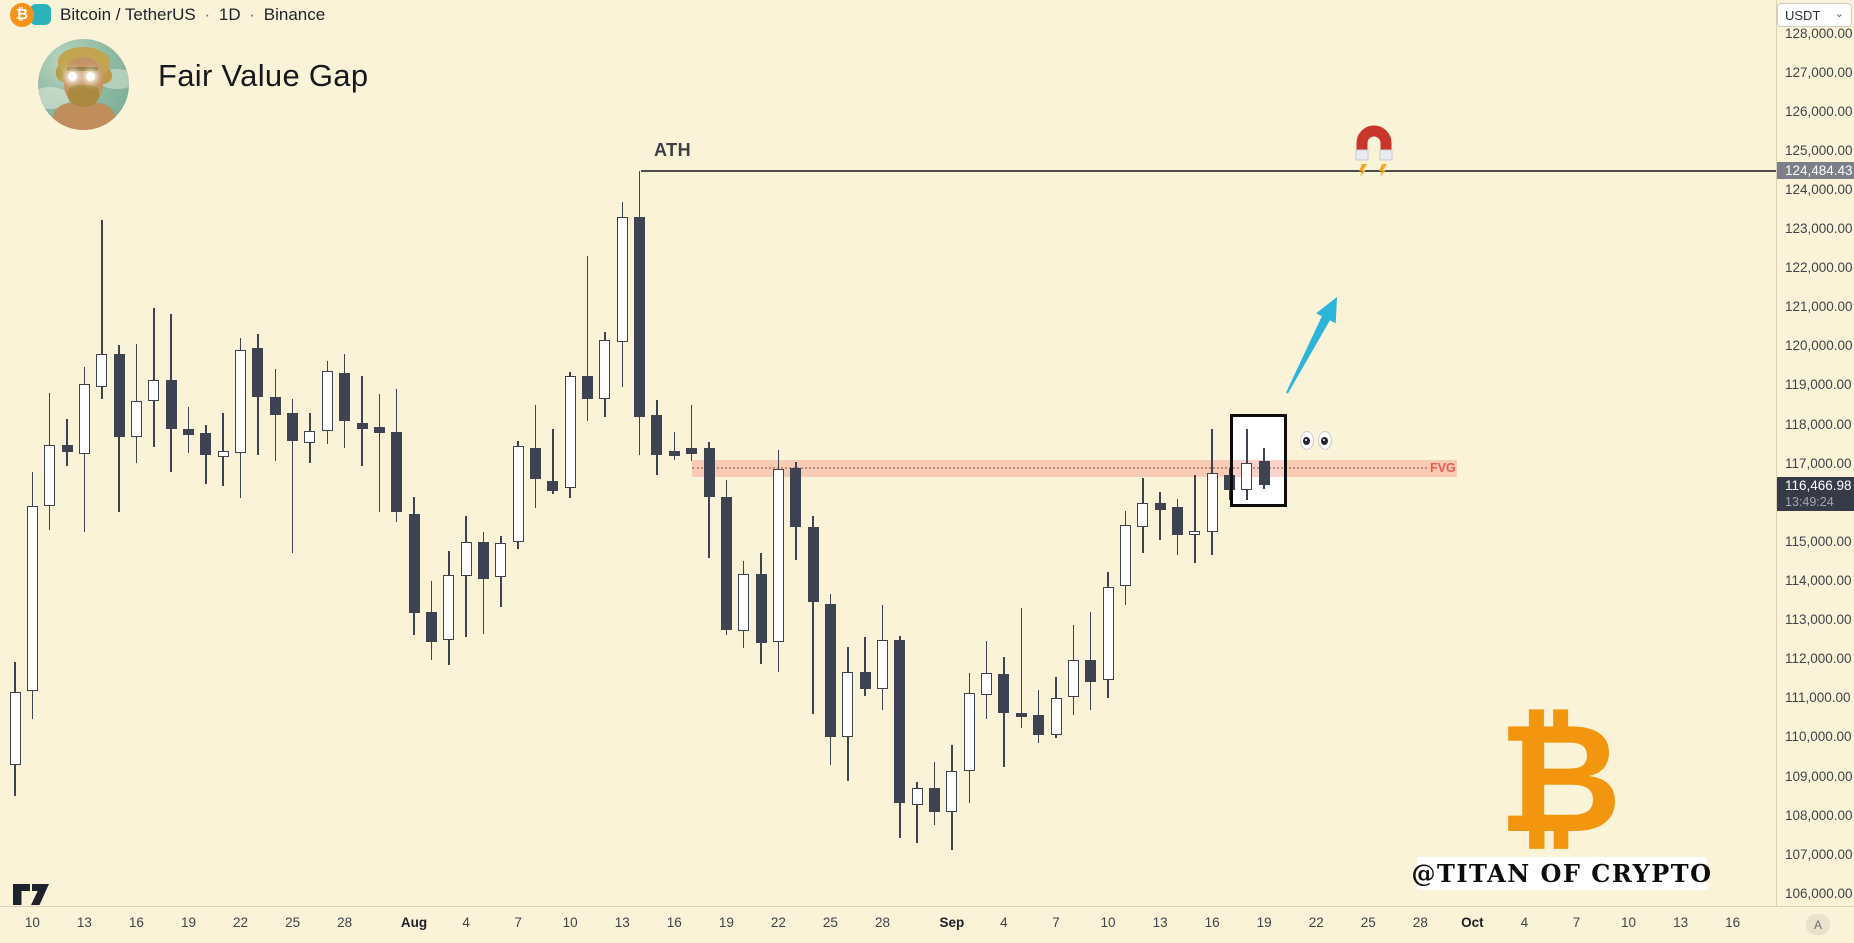 Image resolution: width=1854 pixels, height=943 pixels. I want to click on ath-line, so click(1208, 171).